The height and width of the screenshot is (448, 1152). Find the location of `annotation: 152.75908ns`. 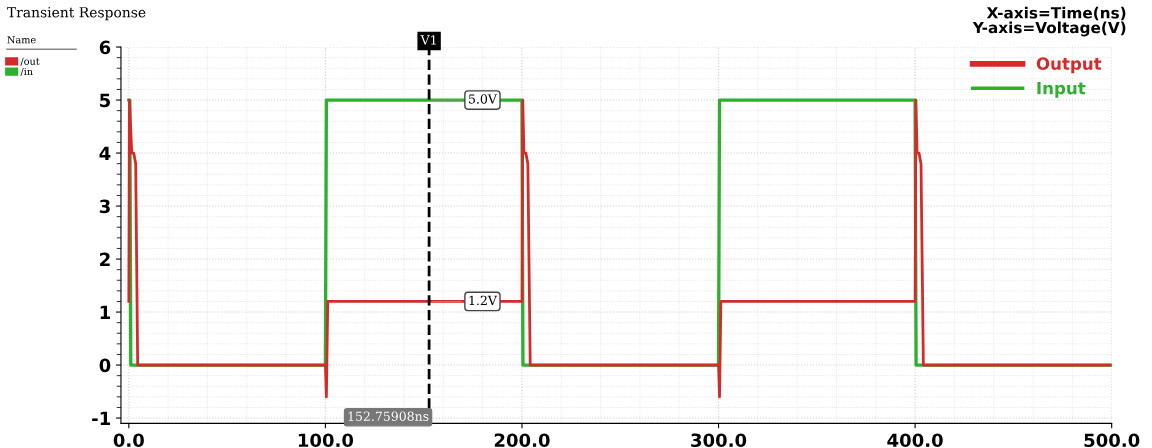

annotation: 152.75908ns is located at coordinates (388, 416).